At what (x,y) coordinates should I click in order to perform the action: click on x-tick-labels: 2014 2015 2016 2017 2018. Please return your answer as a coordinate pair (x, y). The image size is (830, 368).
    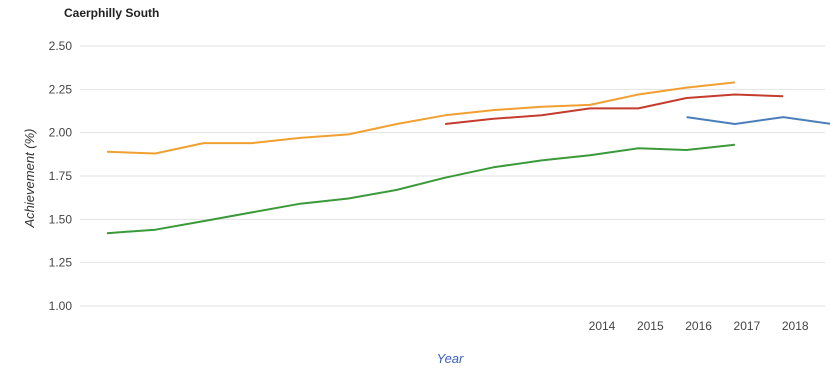
    Looking at the image, I should click on (699, 326).